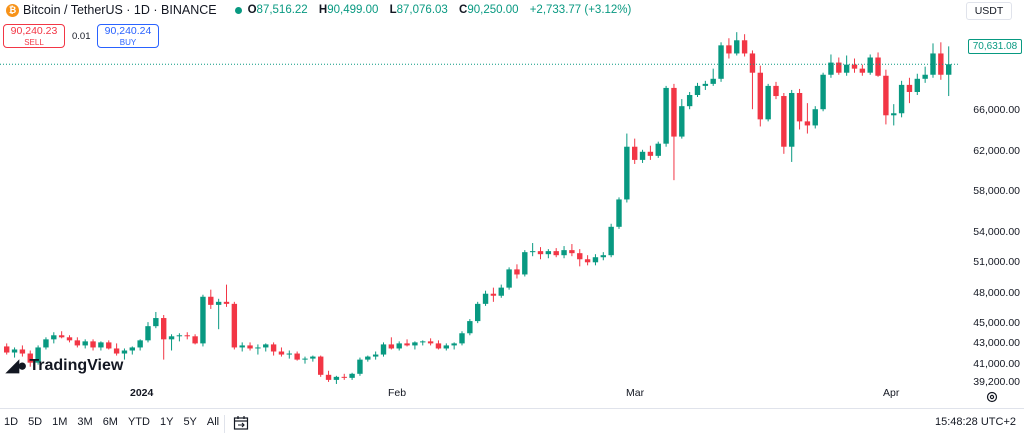 The image size is (1024, 442). What do you see at coordinates (85, 422) in the screenshot?
I see `range-button-3m: 3M` at bounding box center [85, 422].